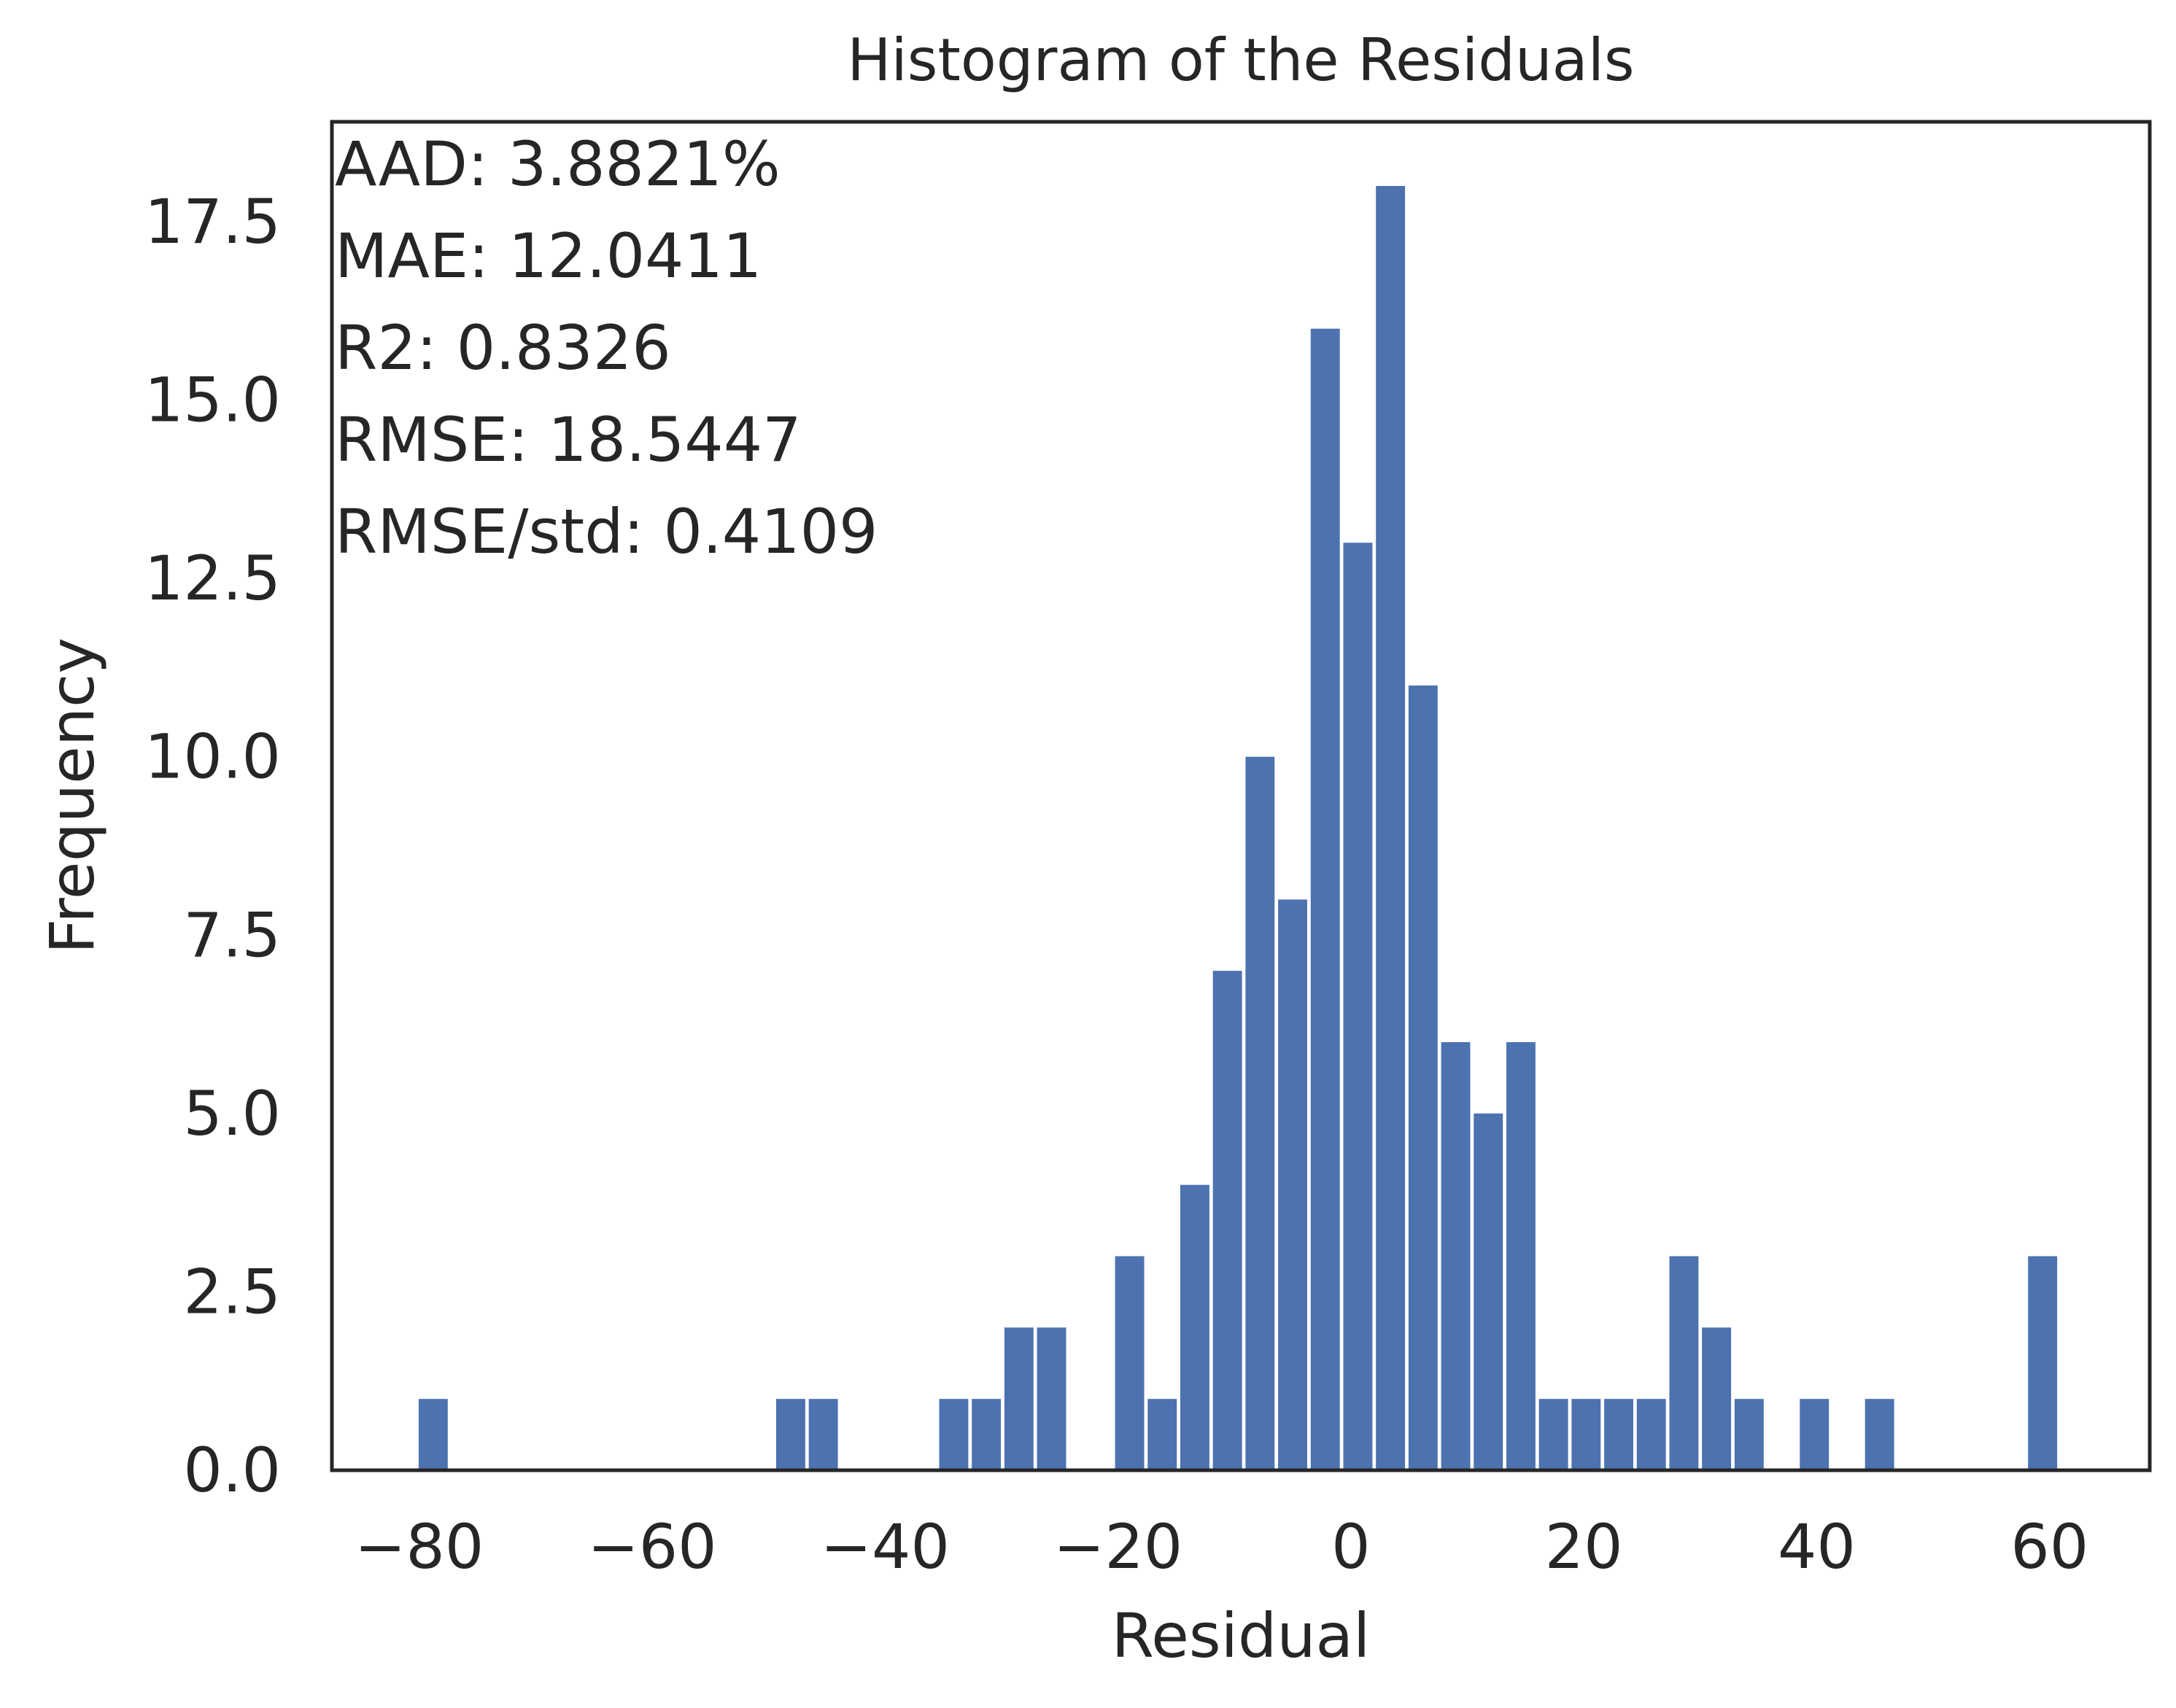 The width and height of the screenshot is (2176, 1708). What do you see at coordinates (1221, 1547) in the screenshot?
I see `x-tick-labels: −80 −60 −40 −20 0 20 40 60` at bounding box center [1221, 1547].